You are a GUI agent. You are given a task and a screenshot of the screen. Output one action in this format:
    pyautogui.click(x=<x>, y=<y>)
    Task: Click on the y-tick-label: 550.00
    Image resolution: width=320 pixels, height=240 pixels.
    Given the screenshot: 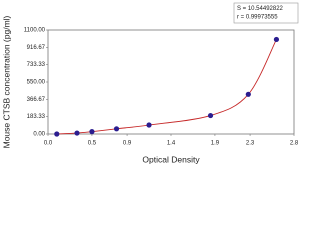 What is the action you would take?
    pyautogui.click(x=36, y=83)
    